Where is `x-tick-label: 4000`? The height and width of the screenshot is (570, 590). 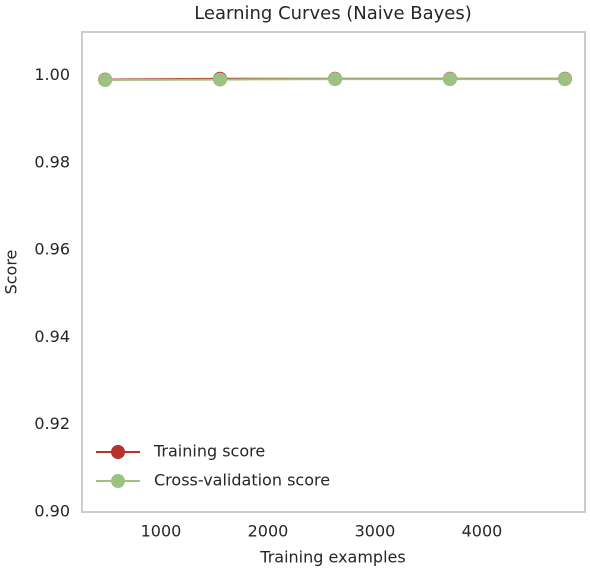
x-tick-label: 4000 is located at coordinates (482, 531).